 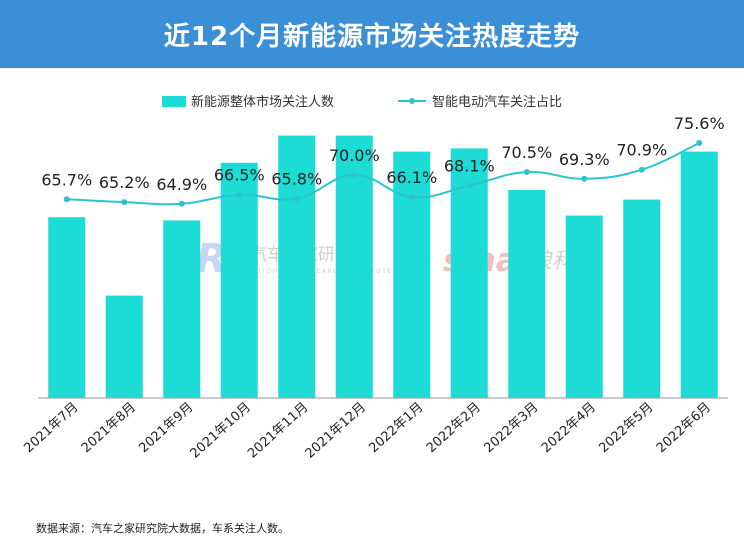 What do you see at coordinates (109, 428) in the screenshot?
I see `x-tick-label-2: 2021年8月` at bounding box center [109, 428].